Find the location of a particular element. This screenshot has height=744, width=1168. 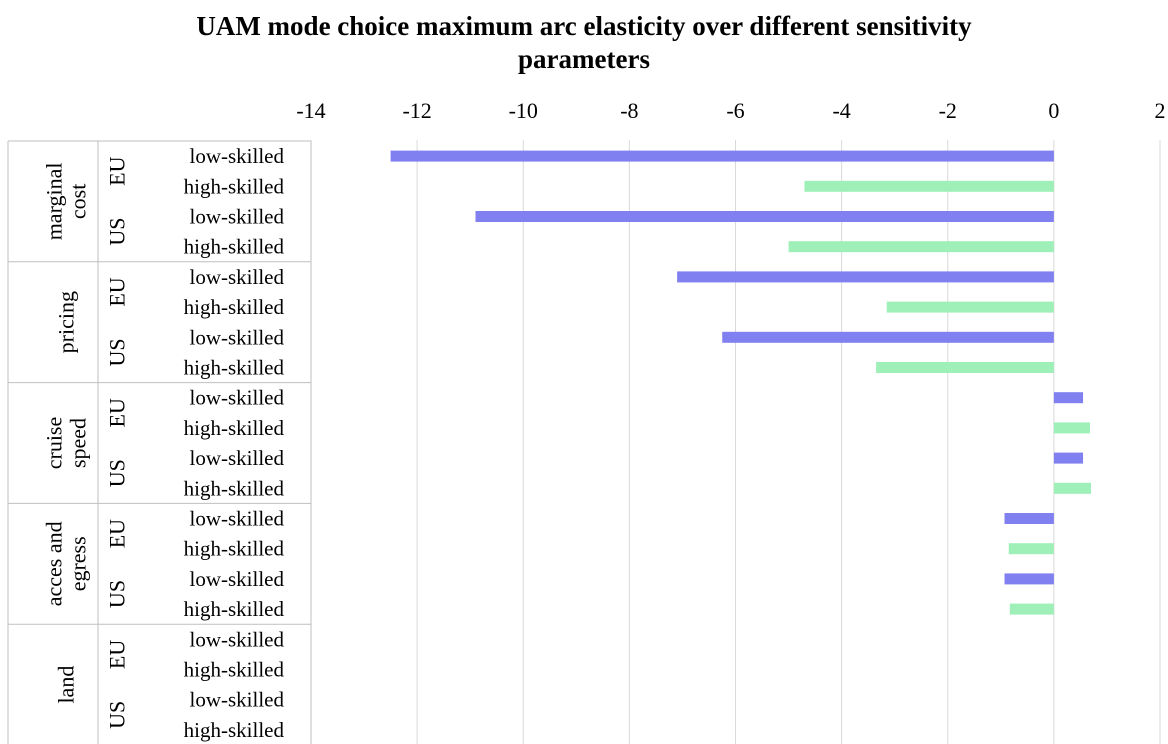

x-tick-label: -2 is located at coordinates (948, 110).